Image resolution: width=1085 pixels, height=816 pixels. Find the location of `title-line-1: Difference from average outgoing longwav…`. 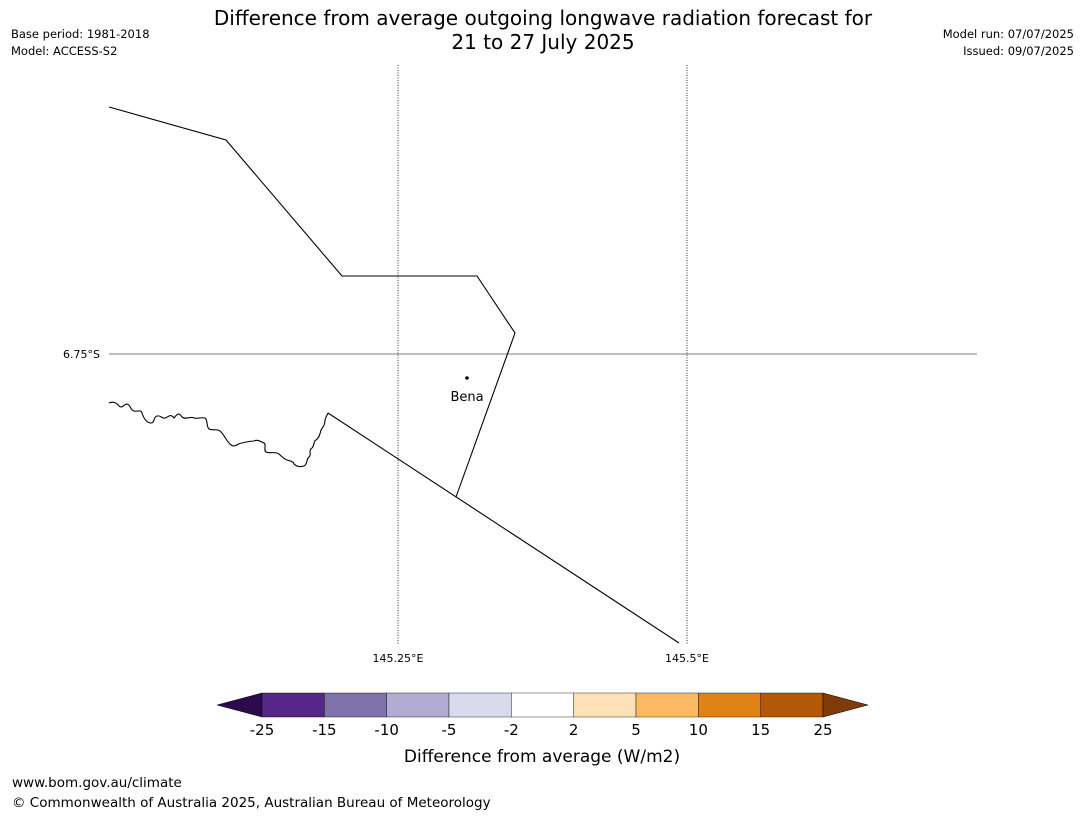

title-line-1: Difference from average outgoing longwav… is located at coordinates (543, 18).